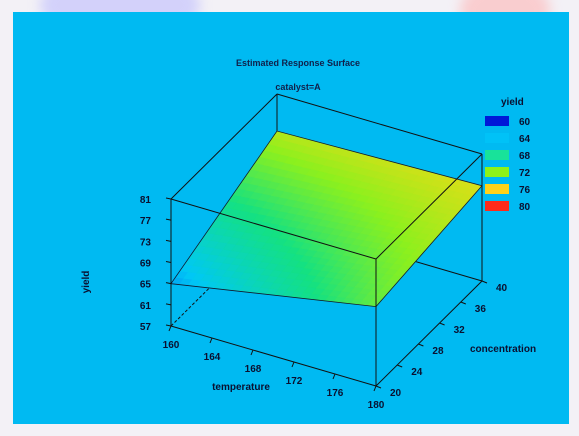 Image resolution: width=579 pixels, height=436 pixels. Describe the element at coordinates (146, 264) in the screenshot. I see `z-tick-label: 69` at that location.